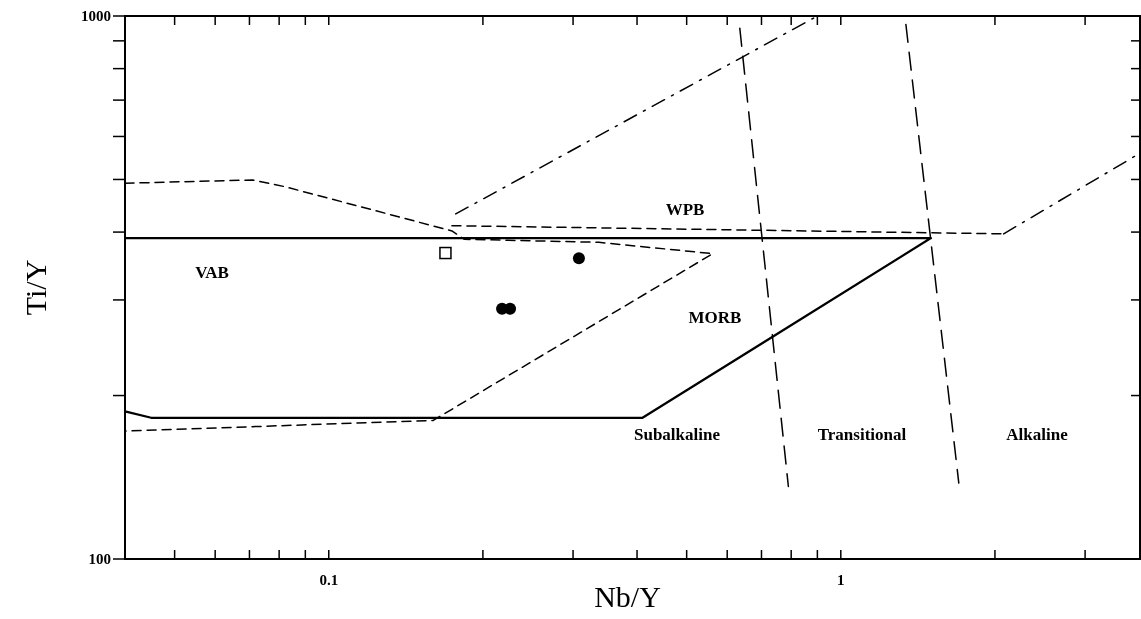 The width and height of the screenshot is (1141, 619). What do you see at coordinates (841, 580) in the screenshot?
I see `x-tick-label: 1` at bounding box center [841, 580].